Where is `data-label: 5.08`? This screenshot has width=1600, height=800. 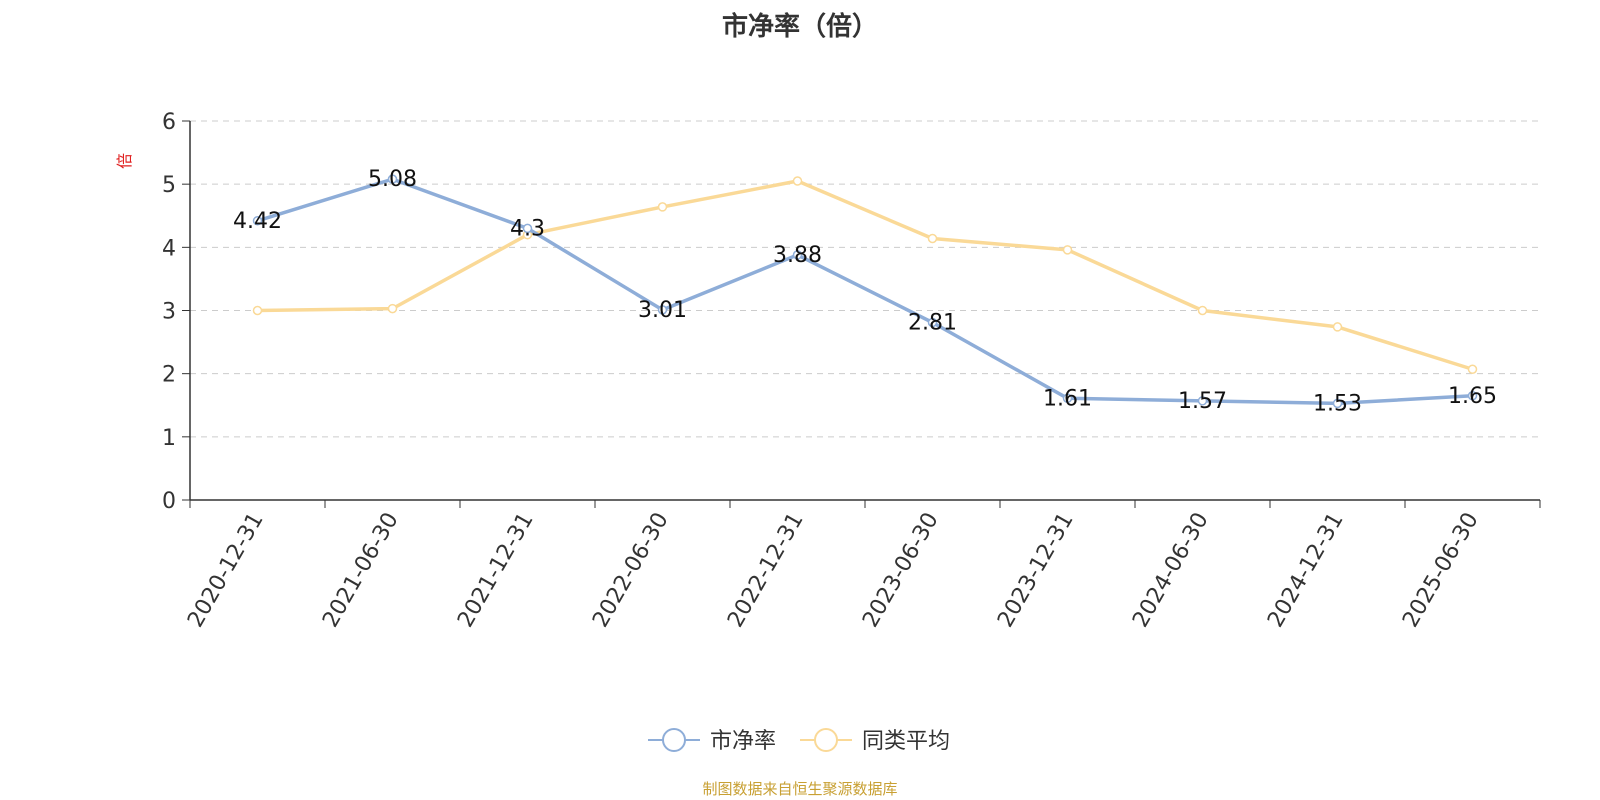
data-label: 5.08 is located at coordinates (392, 179).